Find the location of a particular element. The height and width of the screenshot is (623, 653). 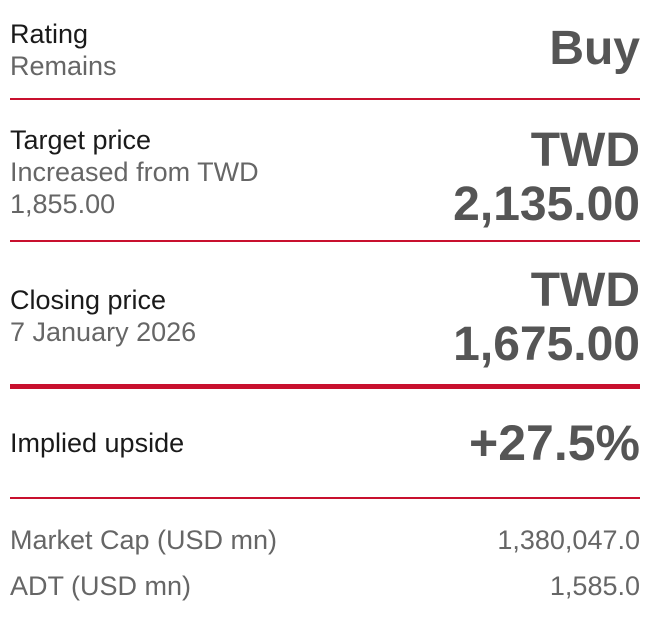

implied-upside-labels: Implied upside is located at coordinates (97, 443).